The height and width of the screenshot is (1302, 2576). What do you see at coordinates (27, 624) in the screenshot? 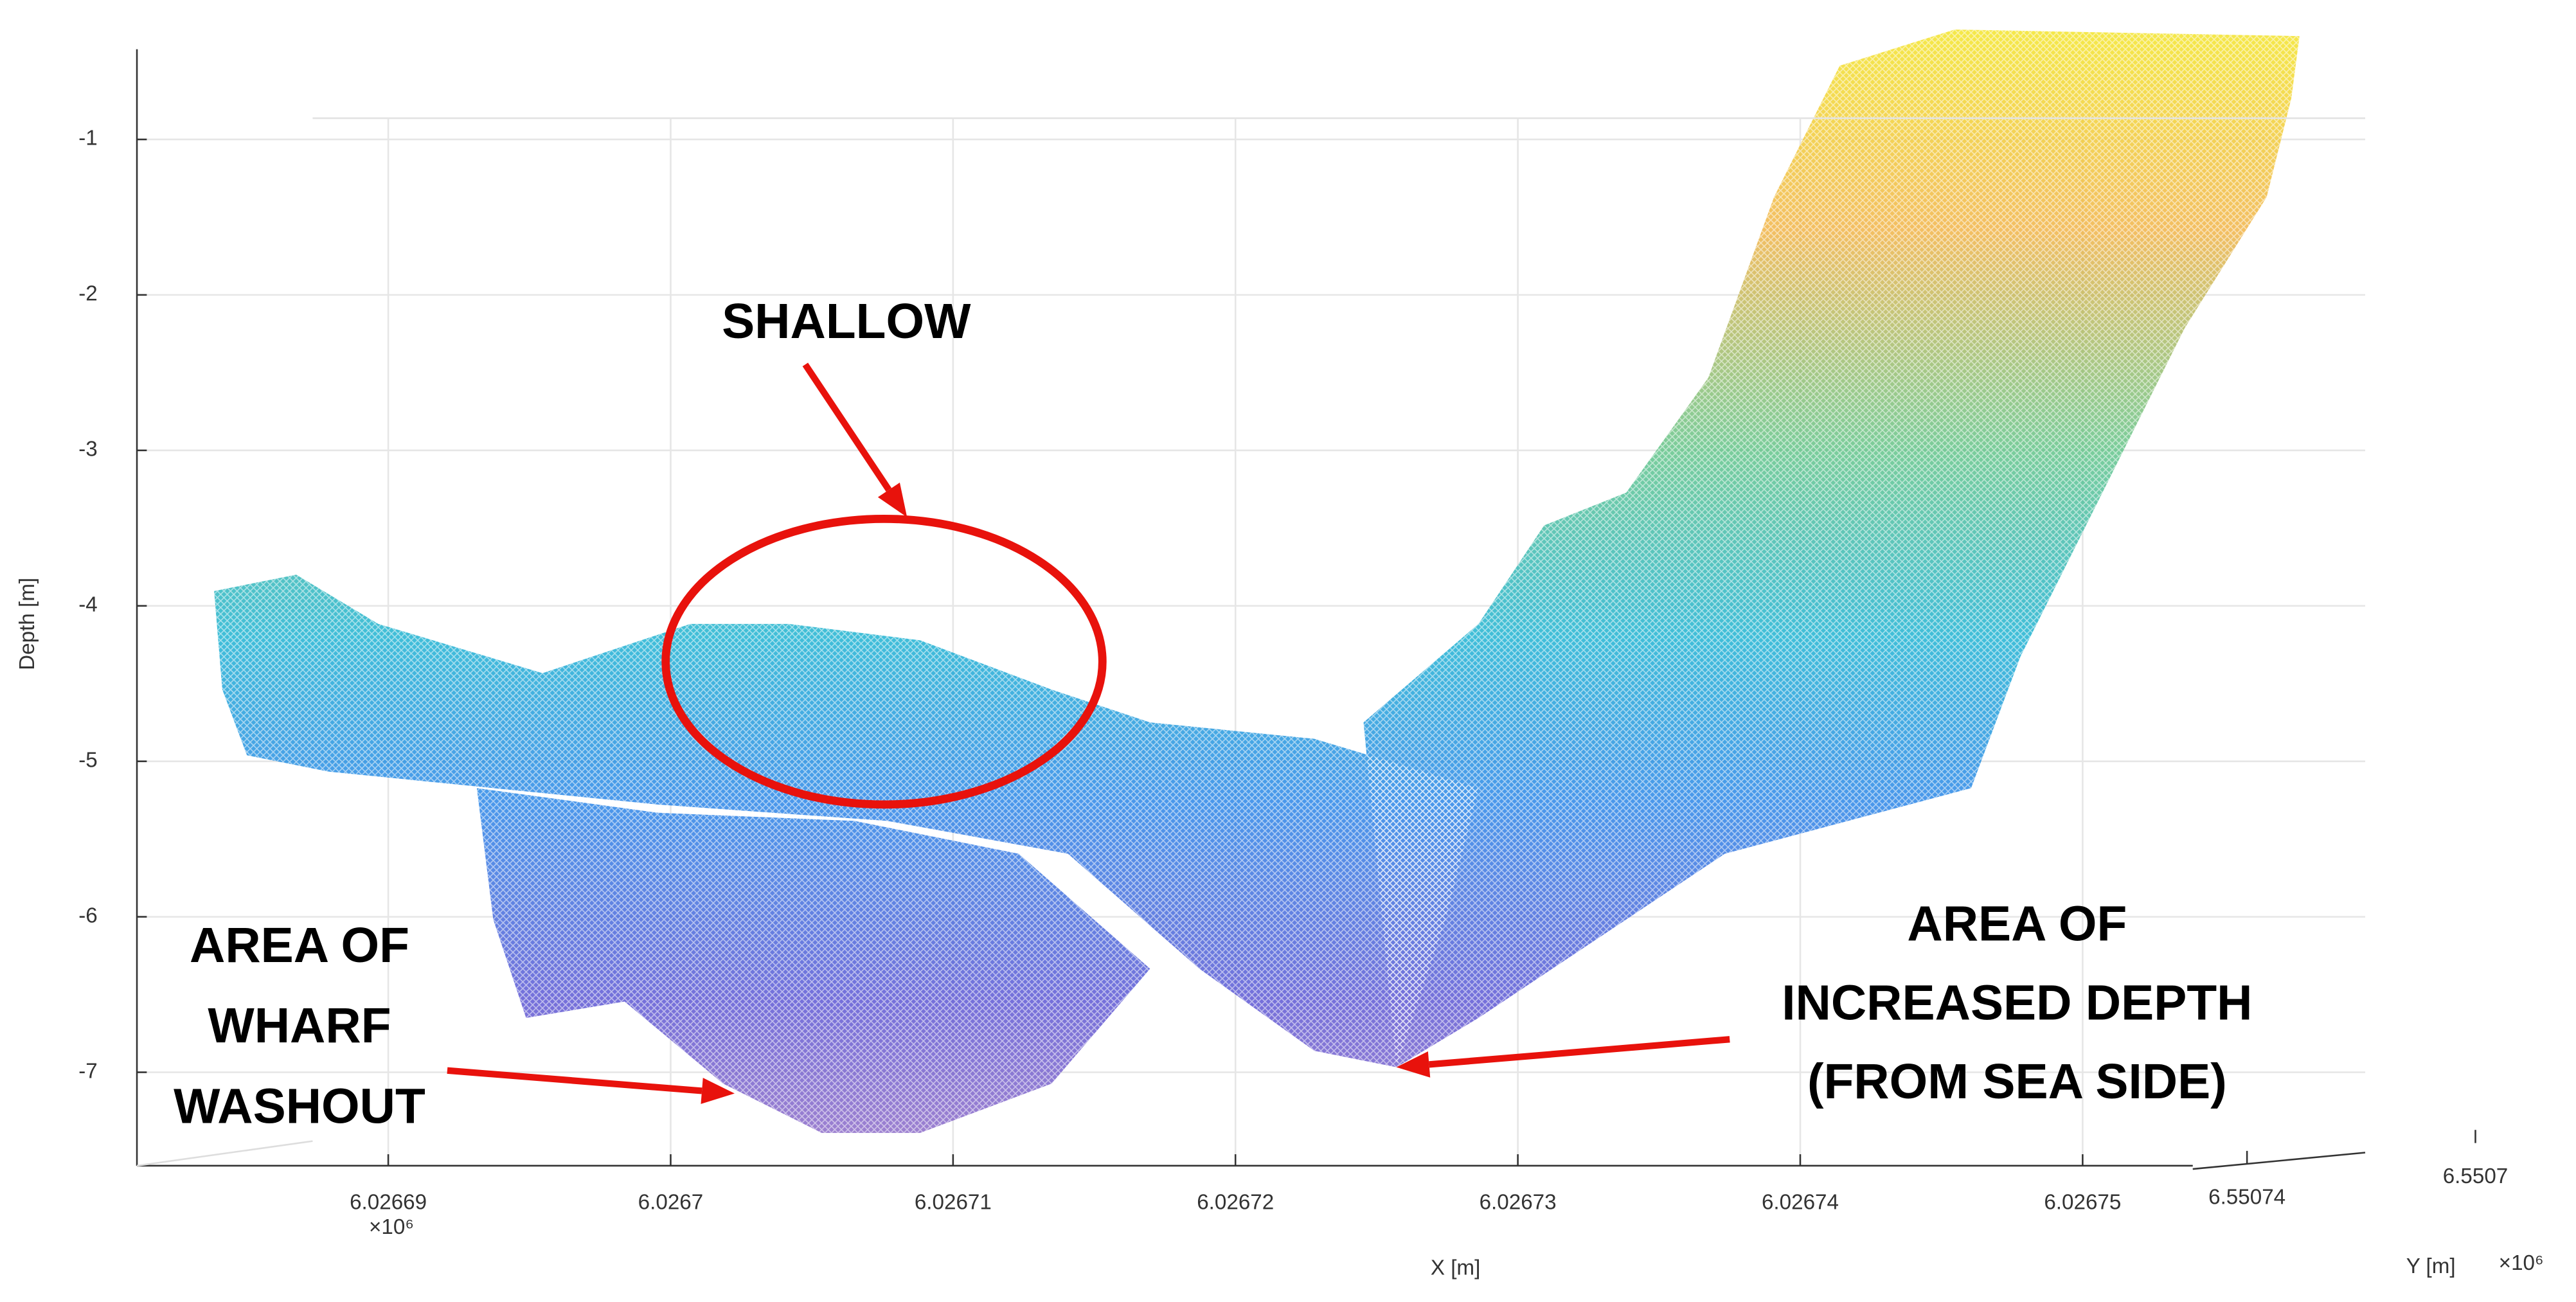
I see `z-axis-label: Depth [m]` at bounding box center [27, 624].